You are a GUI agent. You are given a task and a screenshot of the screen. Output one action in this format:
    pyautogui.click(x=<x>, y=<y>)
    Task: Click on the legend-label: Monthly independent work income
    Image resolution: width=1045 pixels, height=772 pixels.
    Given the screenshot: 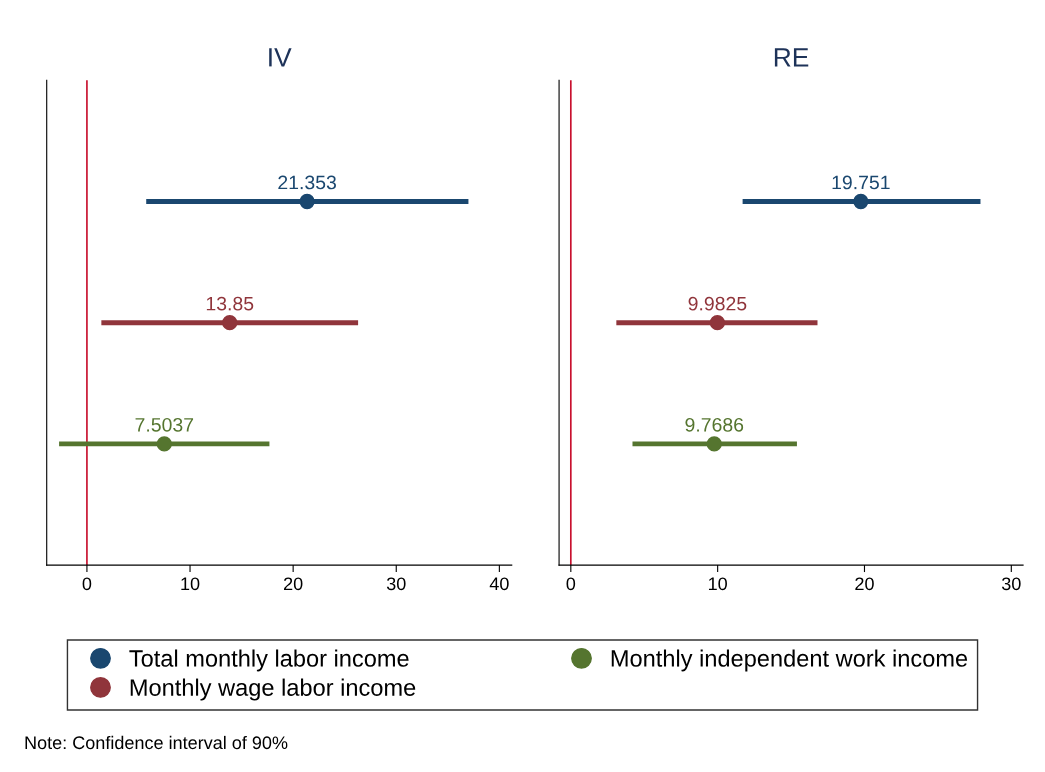 What is the action you would take?
    pyautogui.click(x=789, y=660)
    